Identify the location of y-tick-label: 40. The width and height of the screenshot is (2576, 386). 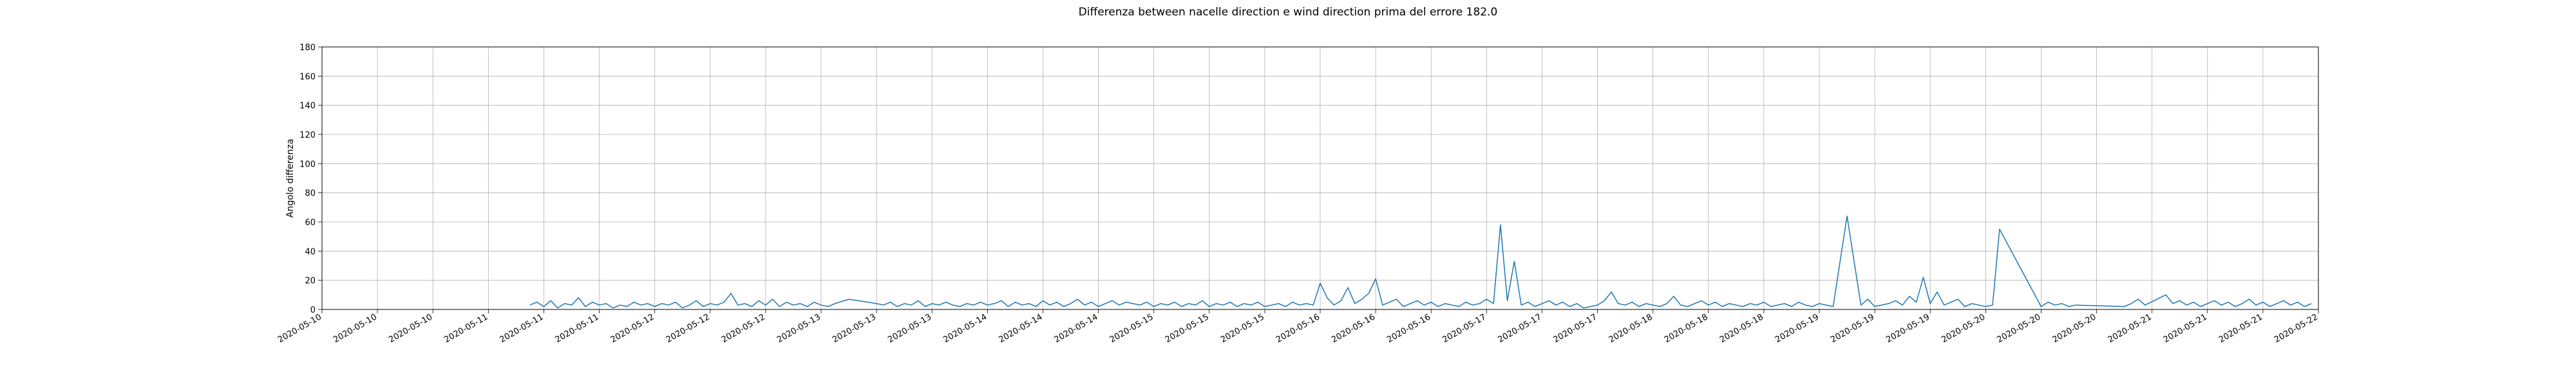
(310, 252).